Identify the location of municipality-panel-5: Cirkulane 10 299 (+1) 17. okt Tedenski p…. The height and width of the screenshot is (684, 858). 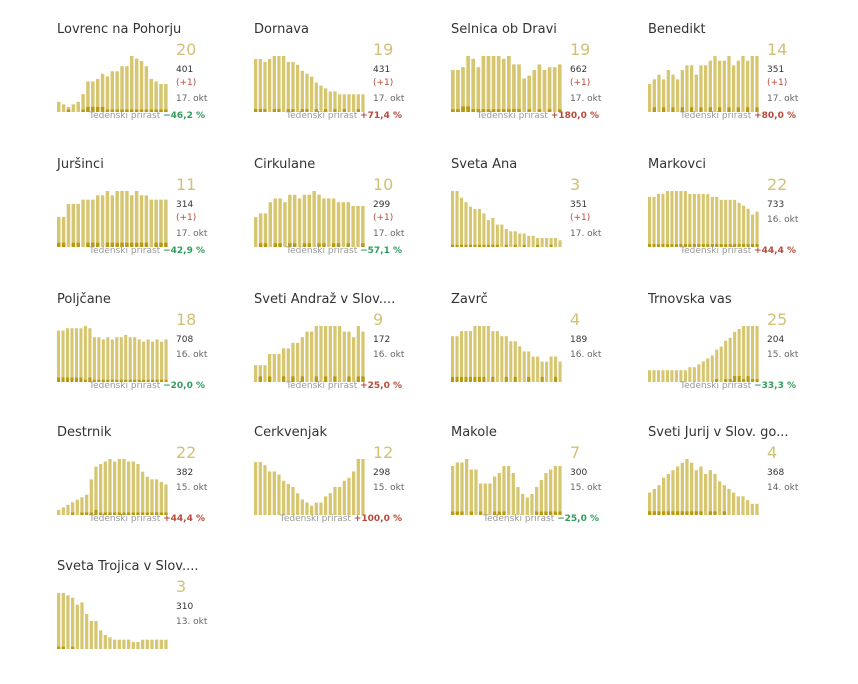
(349, 219).